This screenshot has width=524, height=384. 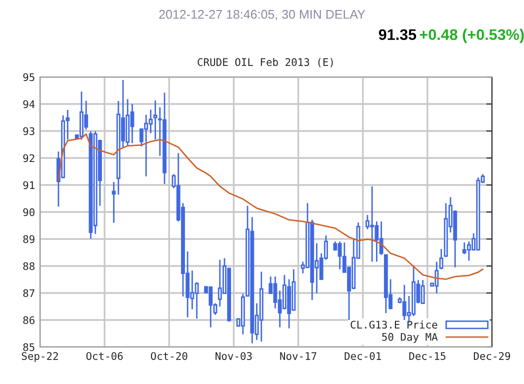 What do you see at coordinates (28, 266) in the screenshot?
I see `y-tick-label: 88` at bounding box center [28, 266].